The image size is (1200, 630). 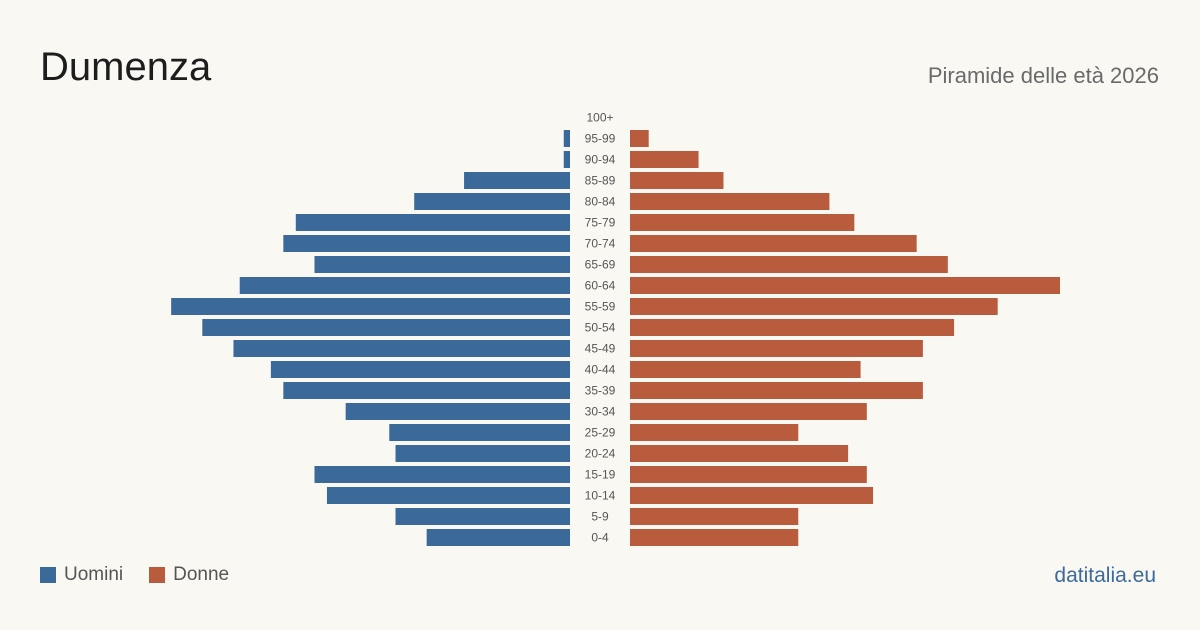 I want to click on legend-swatch-men, so click(x=48, y=575).